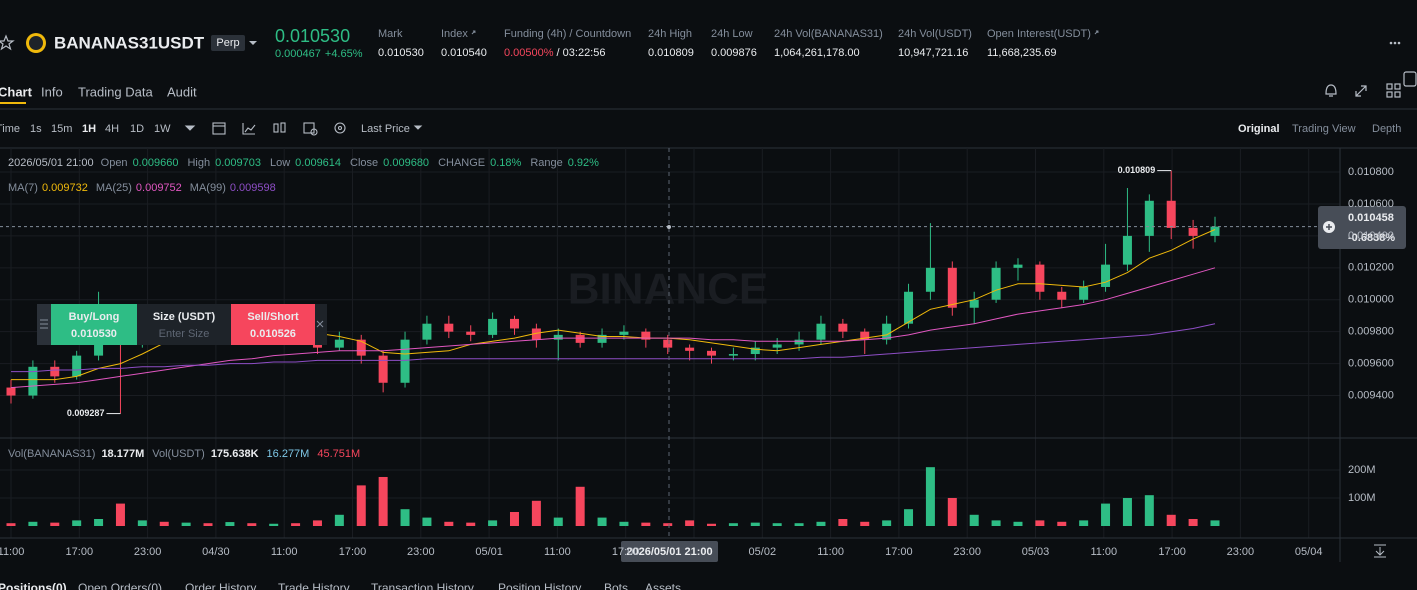 Image resolution: width=1417 pixels, height=590 pixels. I want to click on change: 0.000467, so click(298, 54).